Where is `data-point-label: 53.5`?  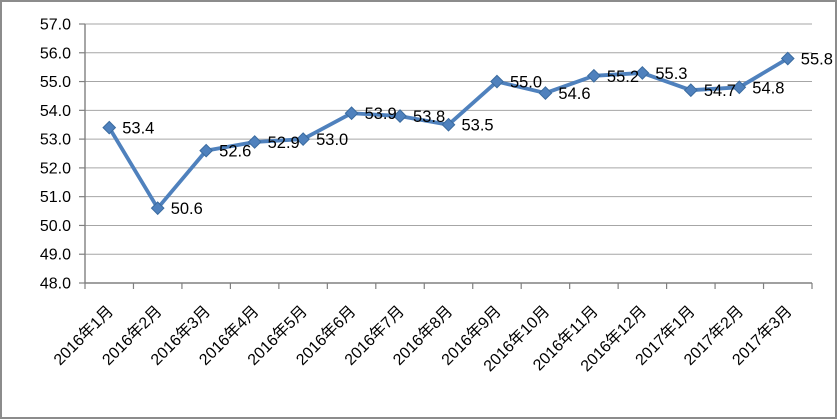
data-point-label: 53.5 is located at coordinates (478, 126).